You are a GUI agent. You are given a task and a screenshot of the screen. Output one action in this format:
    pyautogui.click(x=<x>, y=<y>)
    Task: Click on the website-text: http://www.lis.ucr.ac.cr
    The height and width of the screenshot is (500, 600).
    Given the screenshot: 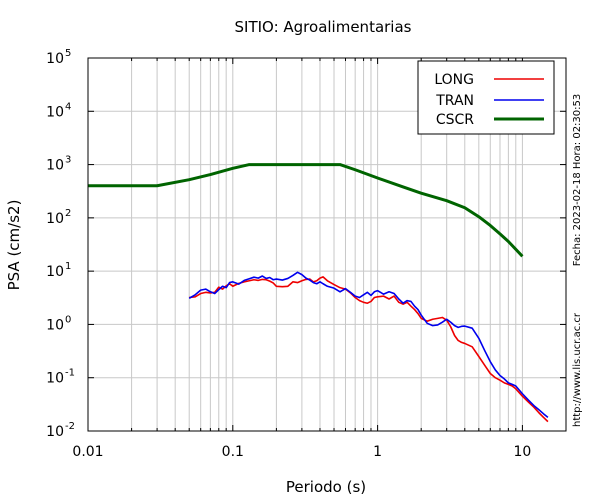 What is the action you would take?
    pyautogui.click(x=577, y=369)
    